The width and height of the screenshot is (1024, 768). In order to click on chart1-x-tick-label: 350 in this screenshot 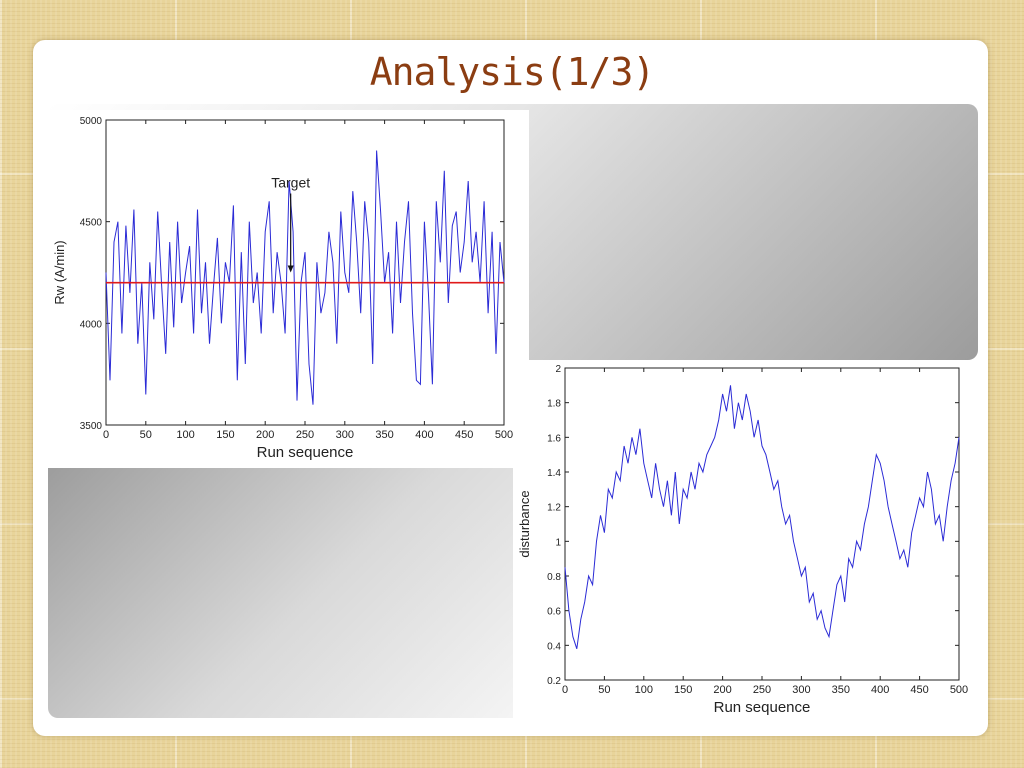, I will do `click(841, 690)`.